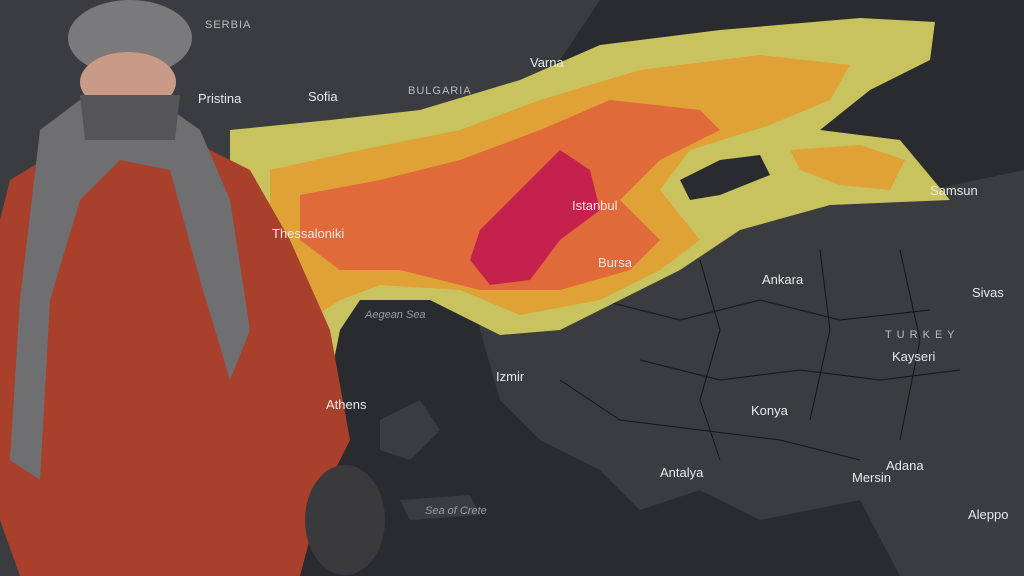 Image resolution: width=1024 pixels, height=576 pixels. Describe the element at coordinates (954, 190) in the screenshot. I see `city-label: Samsun` at that location.